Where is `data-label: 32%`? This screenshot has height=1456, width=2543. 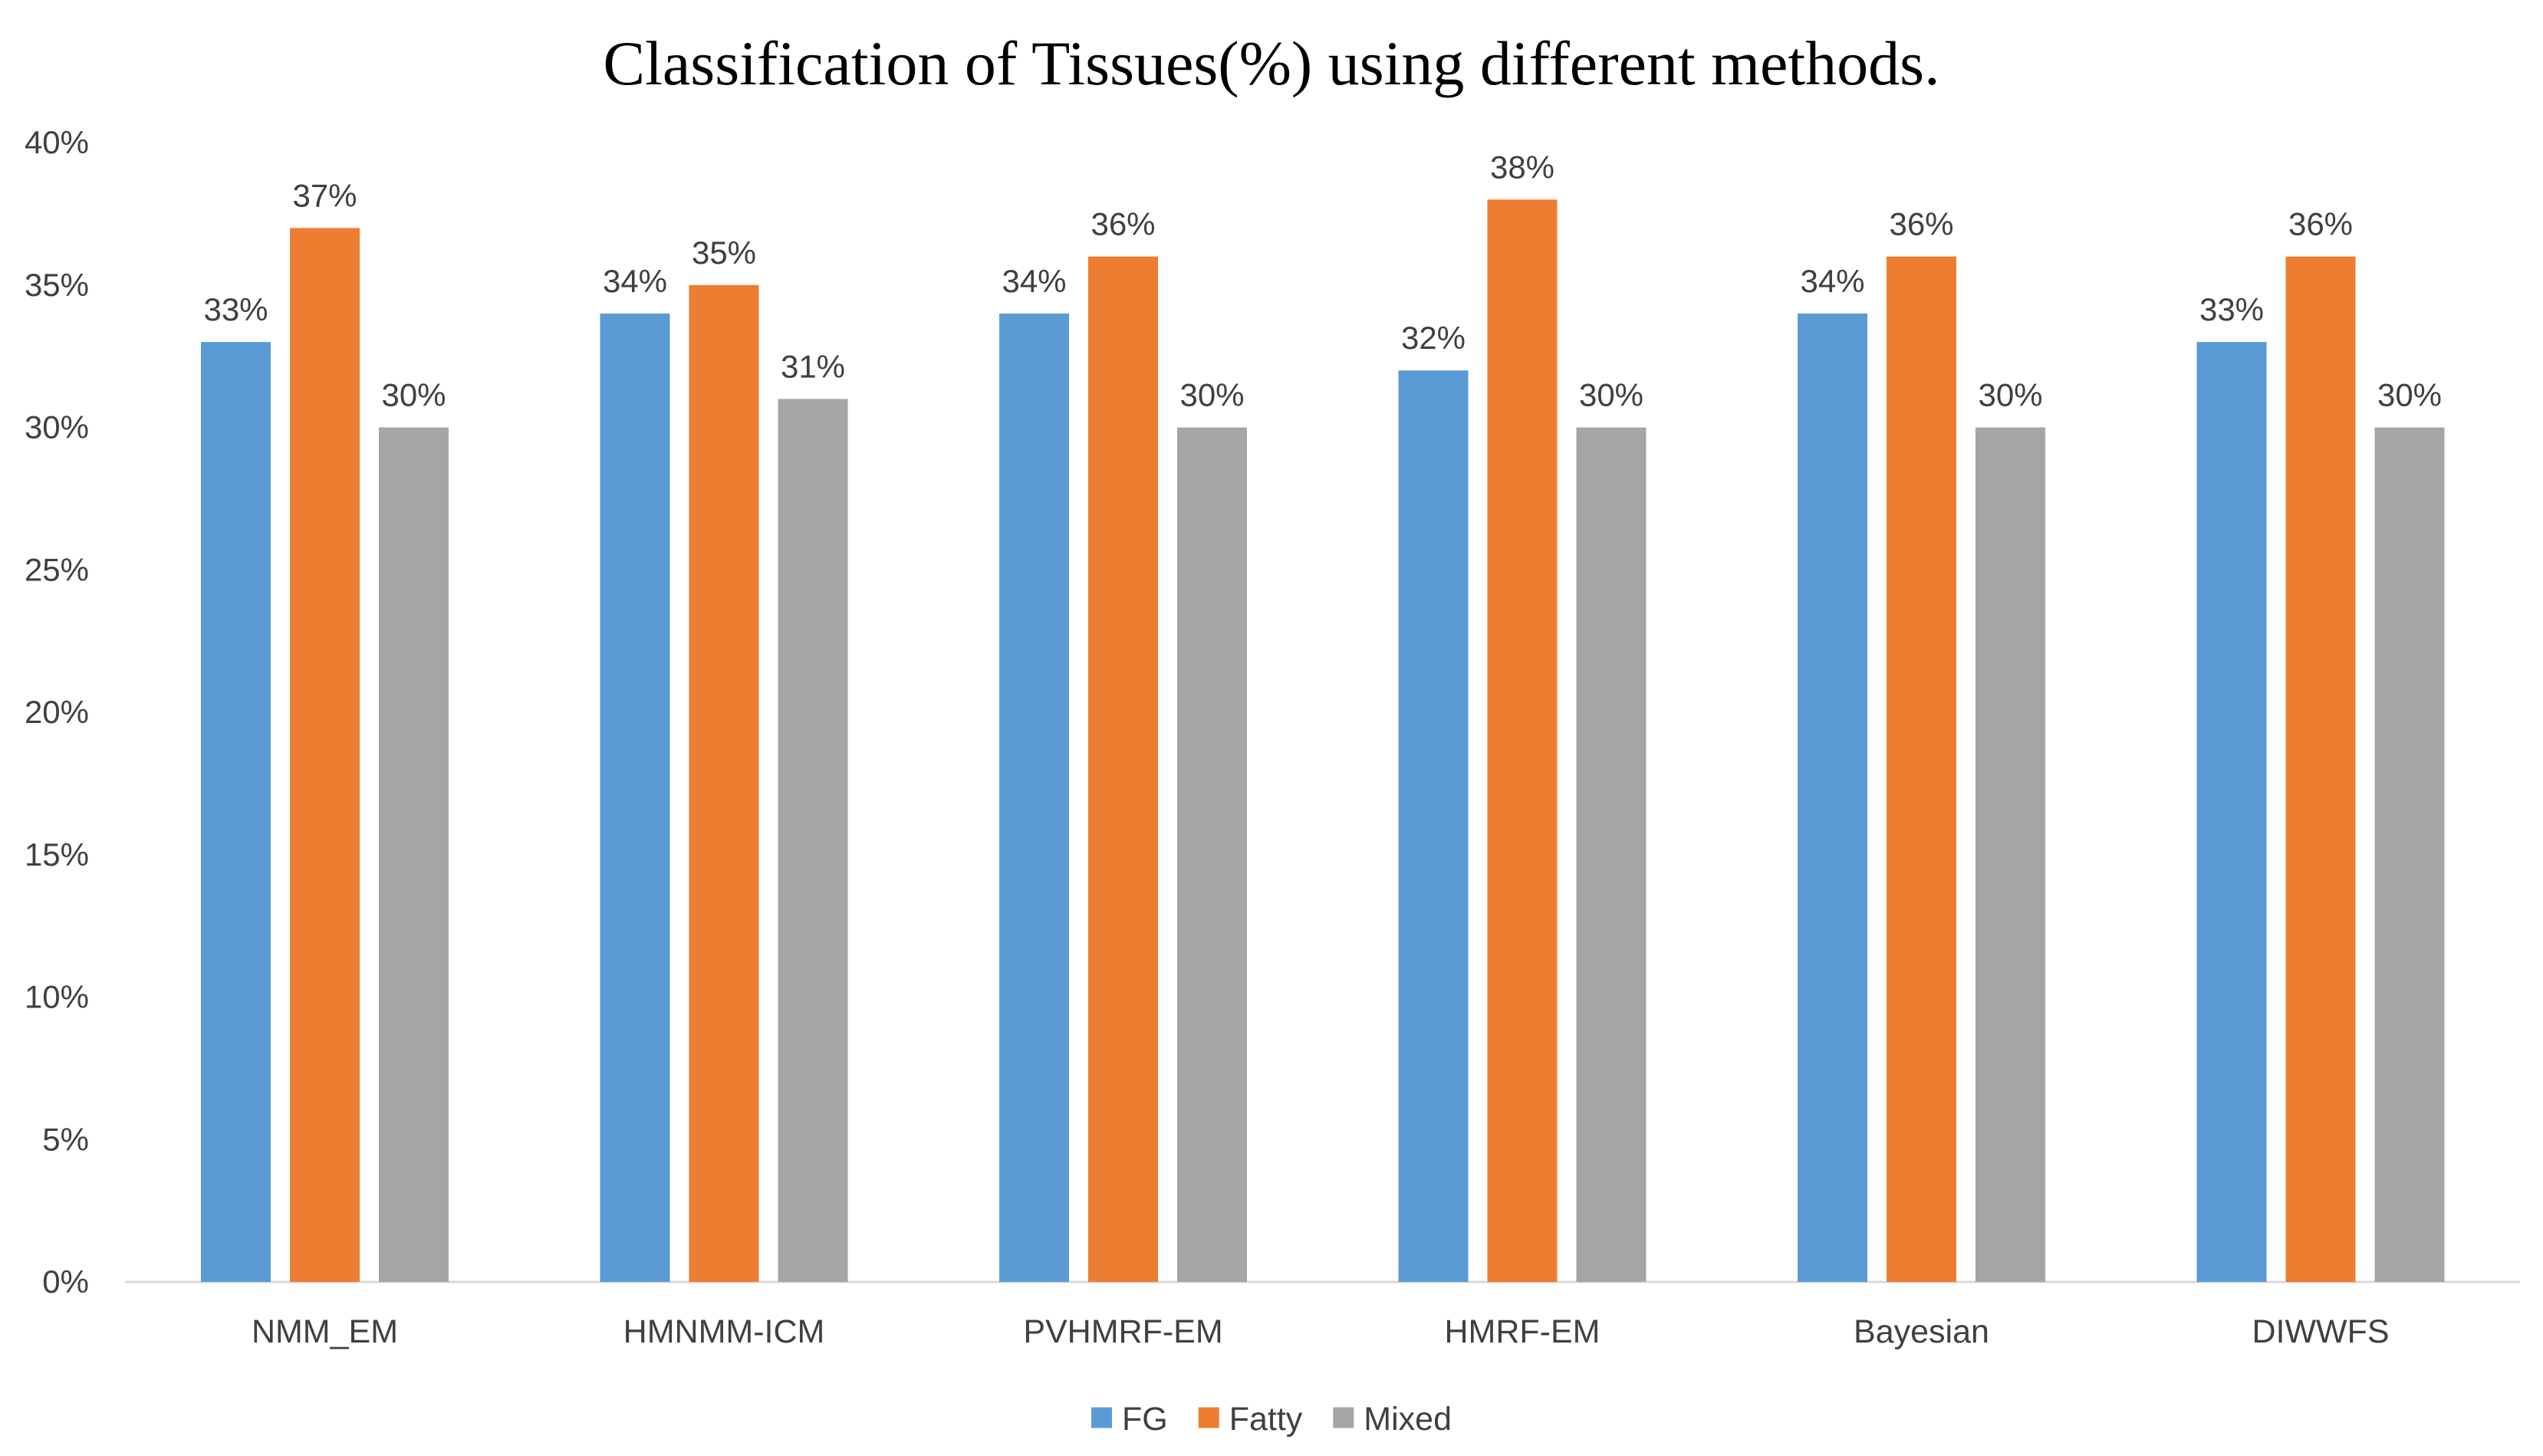
data-label: 32% is located at coordinates (1433, 338).